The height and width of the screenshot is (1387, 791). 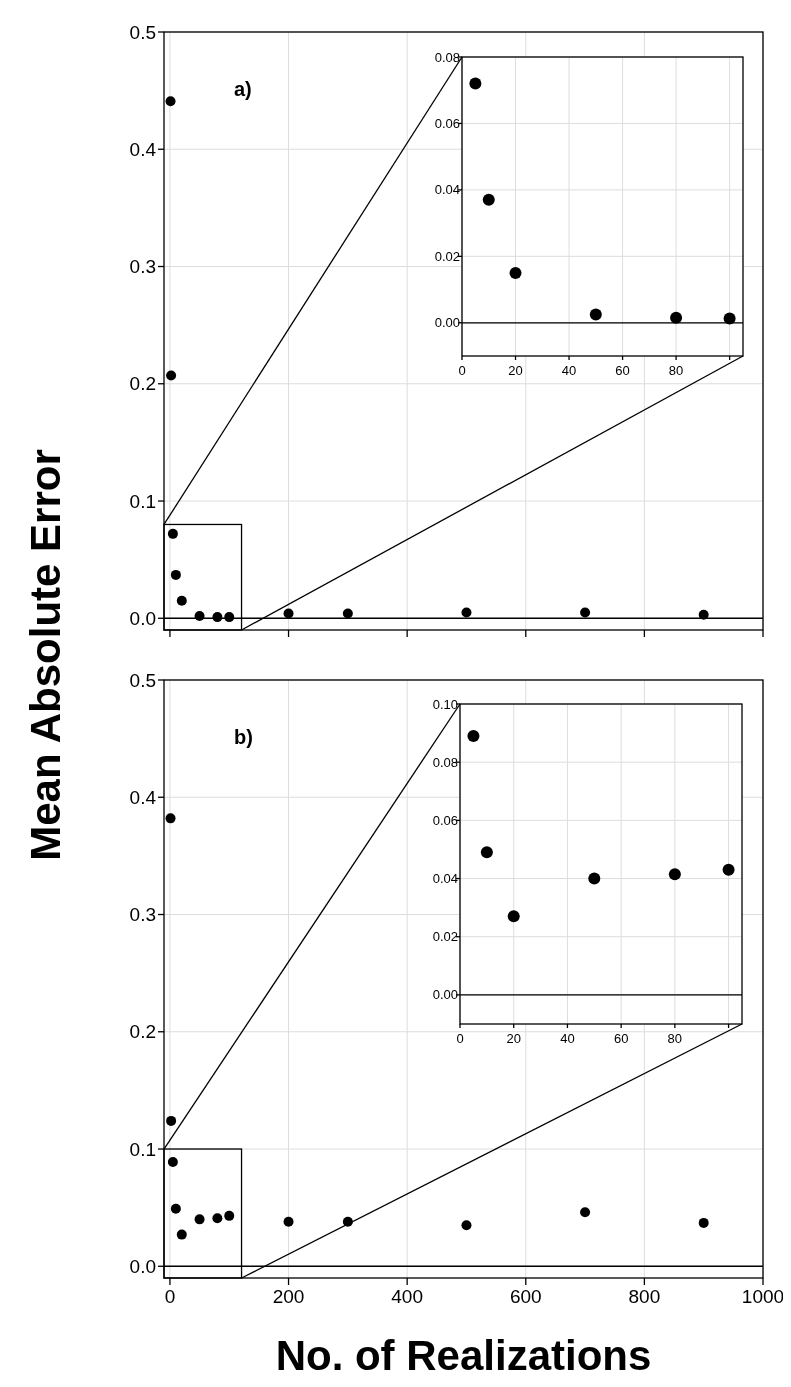 I want to click on y-tick-label: 0.10, so click(x=445, y=704).